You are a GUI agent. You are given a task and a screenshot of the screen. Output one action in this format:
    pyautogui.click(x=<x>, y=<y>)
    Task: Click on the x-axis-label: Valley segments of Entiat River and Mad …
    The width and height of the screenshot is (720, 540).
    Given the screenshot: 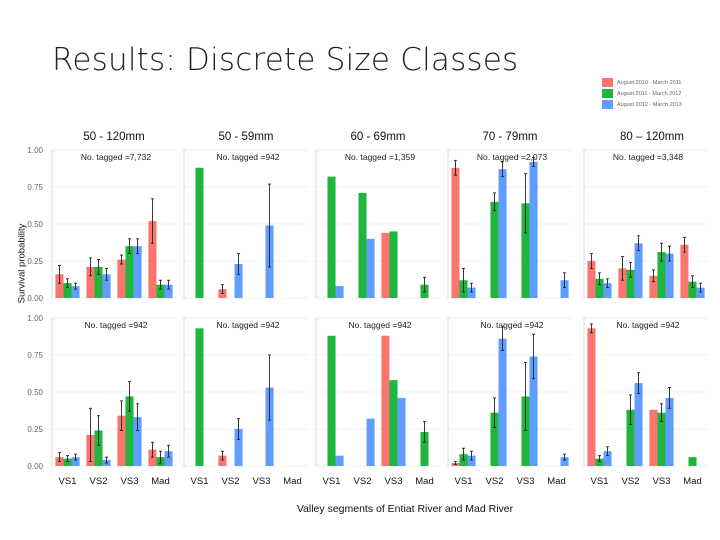 What is the action you would take?
    pyautogui.click(x=405, y=509)
    